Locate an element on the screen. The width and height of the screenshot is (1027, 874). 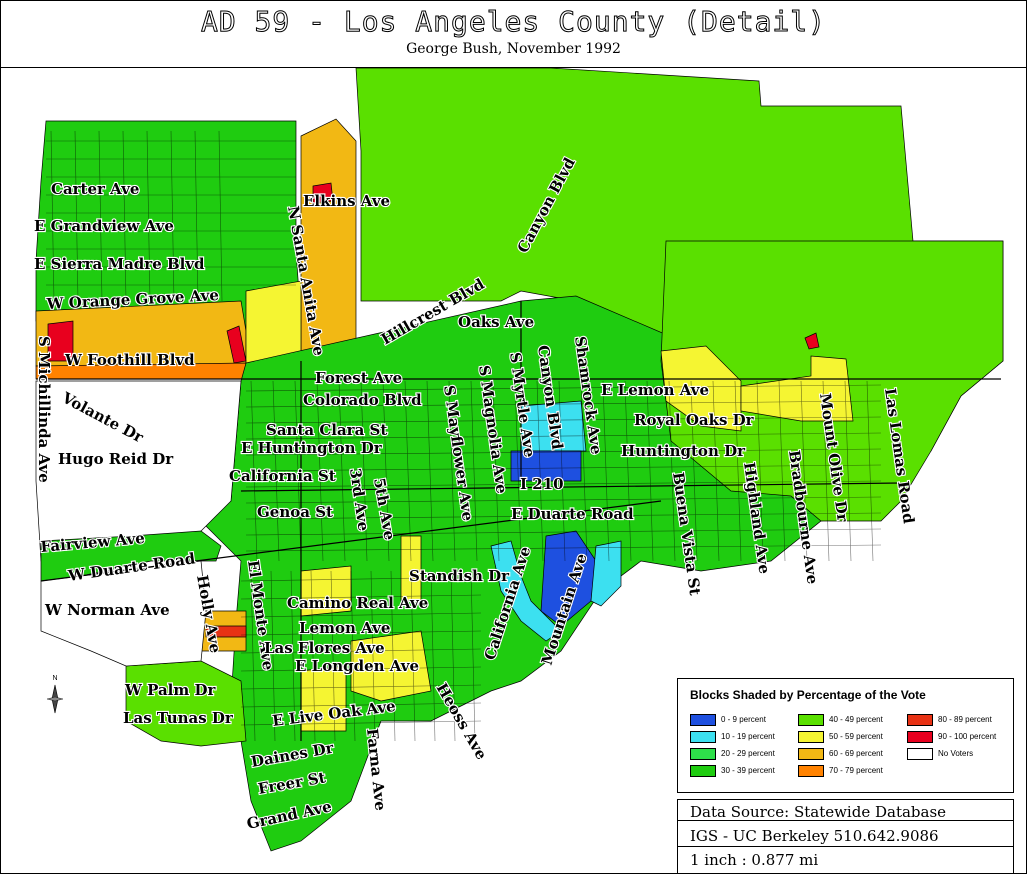
street-label: I 210 is located at coordinates (542, 484).